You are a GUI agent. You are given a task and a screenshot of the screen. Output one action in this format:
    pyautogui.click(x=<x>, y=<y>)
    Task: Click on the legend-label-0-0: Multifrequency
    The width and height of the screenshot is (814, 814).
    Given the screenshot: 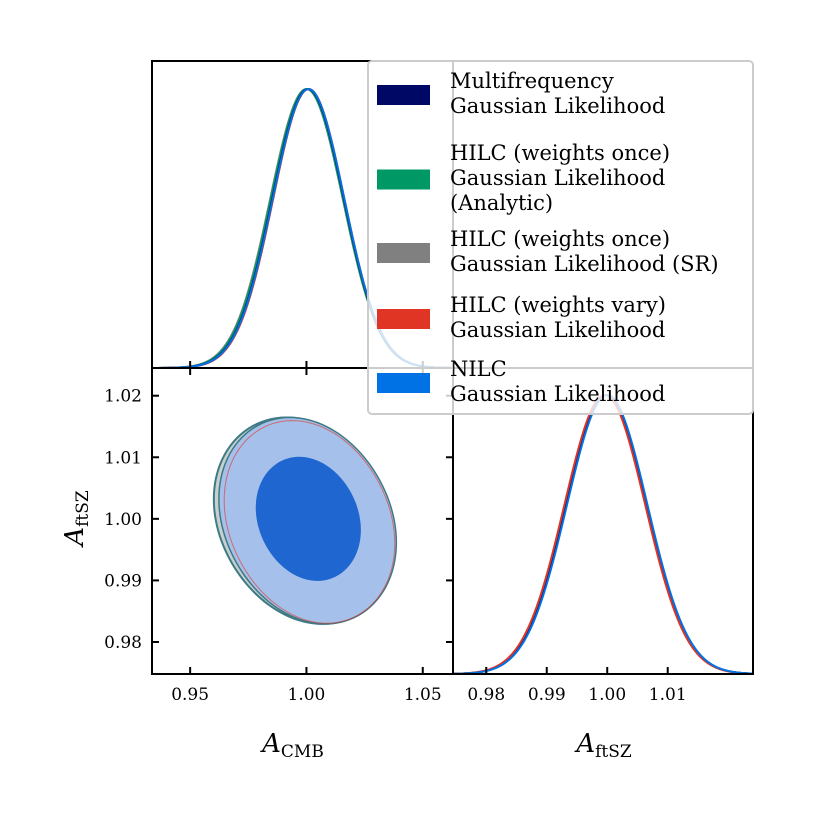 What is the action you would take?
    pyautogui.click(x=532, y=81)
    